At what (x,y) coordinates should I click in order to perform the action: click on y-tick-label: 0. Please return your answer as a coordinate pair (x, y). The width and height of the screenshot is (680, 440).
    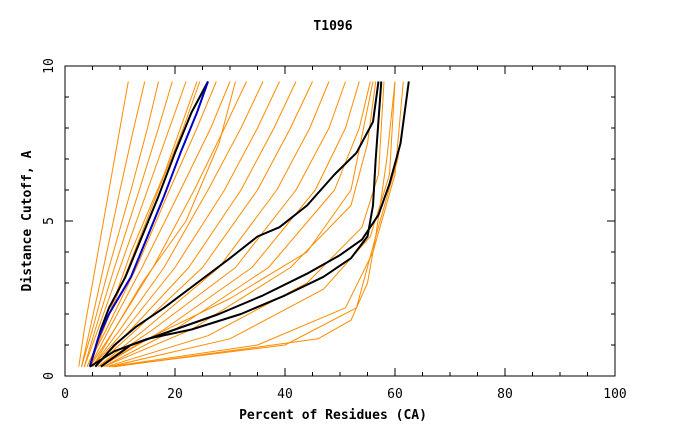
    Looking at the image, I should click on (49, 376).